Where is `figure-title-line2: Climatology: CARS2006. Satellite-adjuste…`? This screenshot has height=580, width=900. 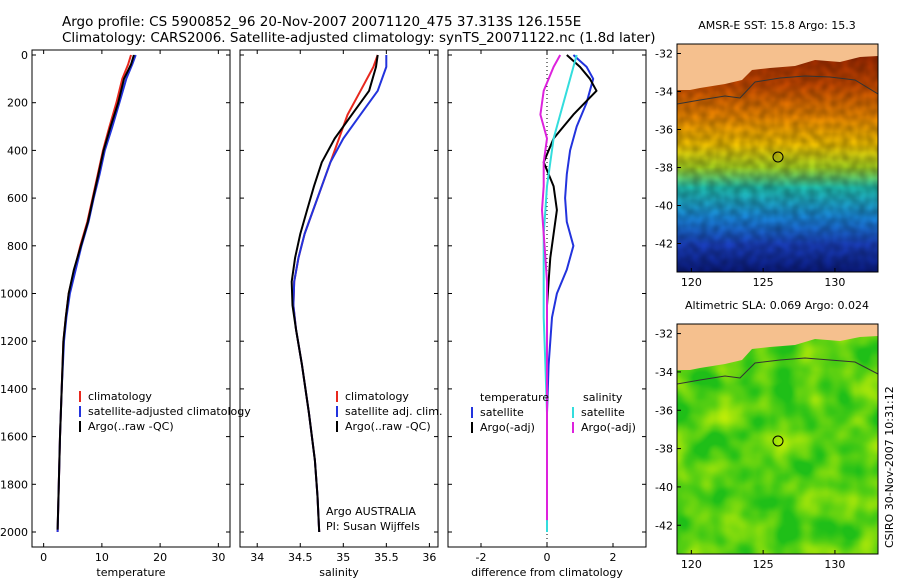 figure-title-line2: Climatology: CARS2006. Satellite-adjuste… is located at coordinates (359, 38).